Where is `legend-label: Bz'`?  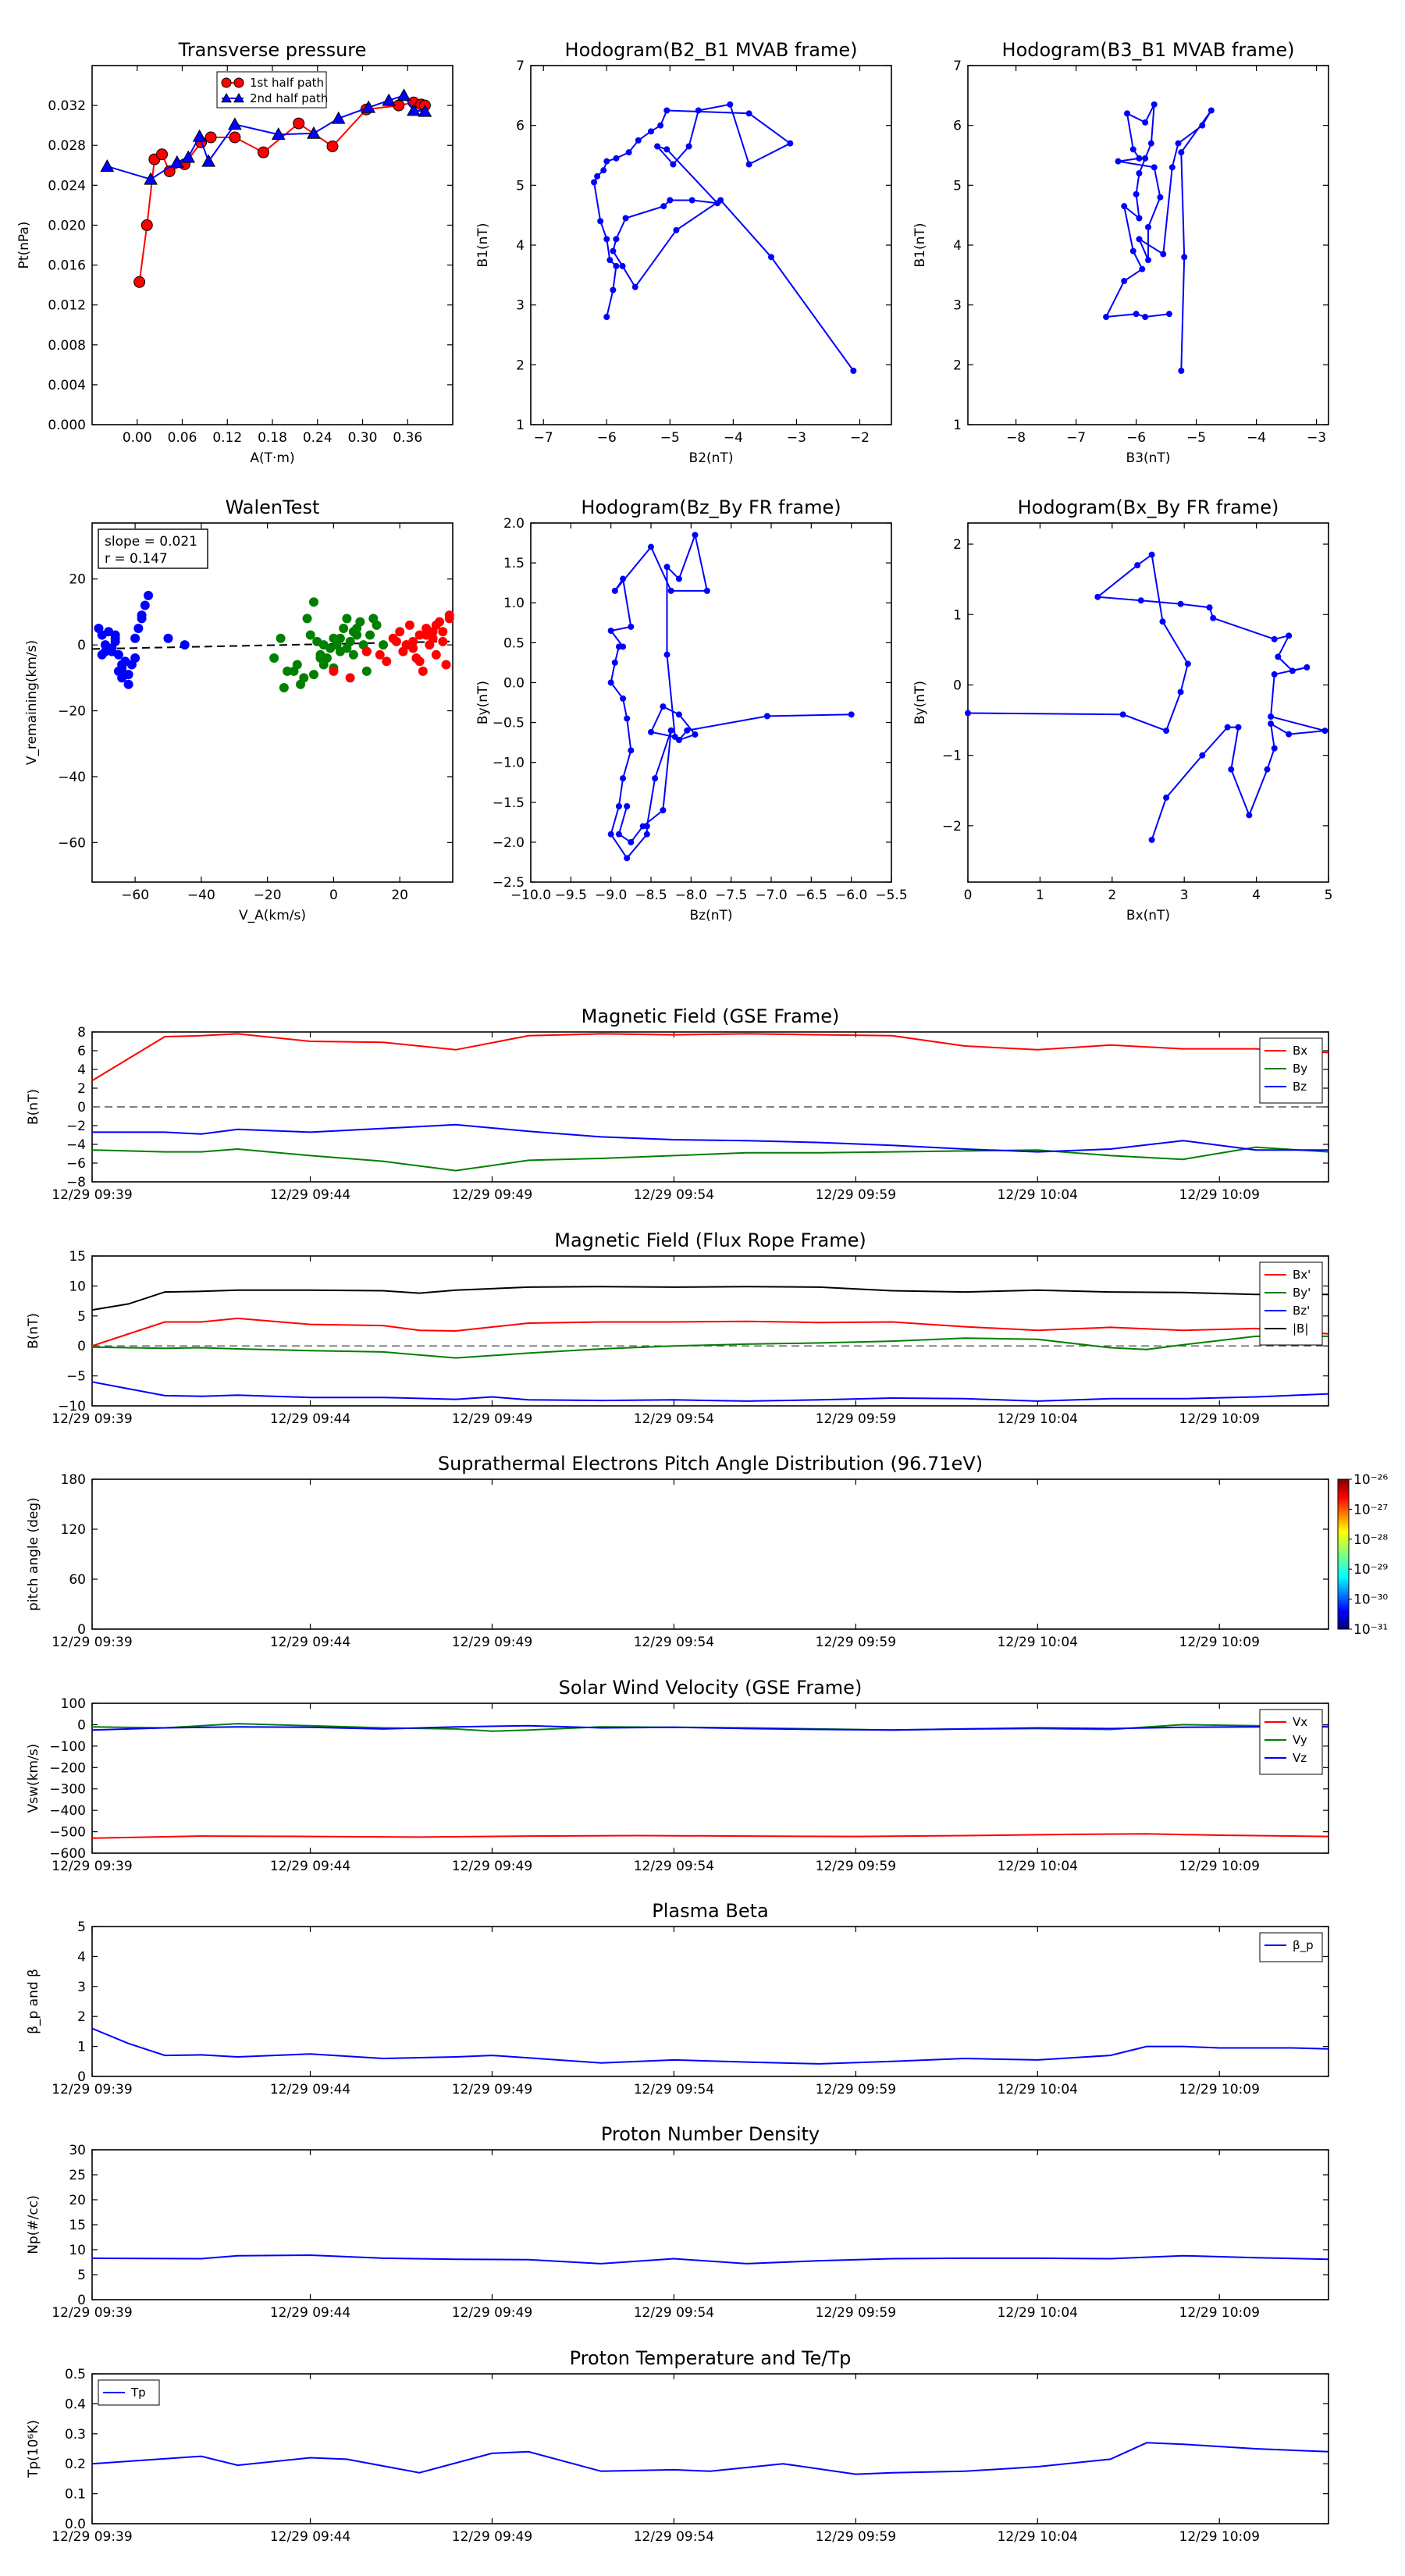
legend-label: Bz' is located at coordinates (1301, 1311).